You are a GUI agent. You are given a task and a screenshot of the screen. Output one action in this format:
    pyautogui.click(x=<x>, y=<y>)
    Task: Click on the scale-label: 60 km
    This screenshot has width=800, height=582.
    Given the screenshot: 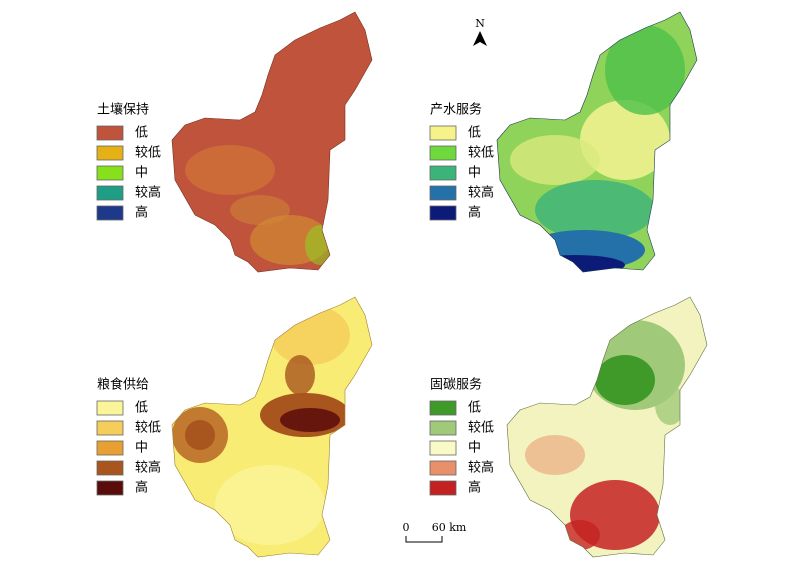 What is the action you would take?
    pyautogui.click(x=449, y=527)
    